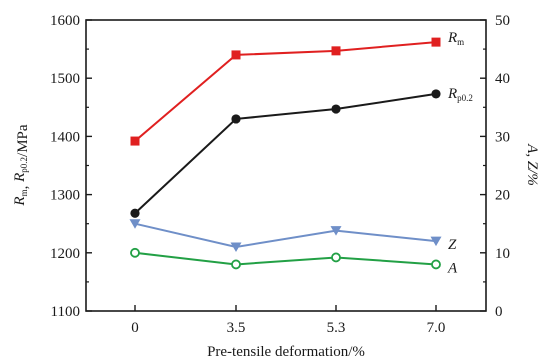 The height and width of the screenshot is (361, 540). What do you see at coordinates (502, 137) in the screenshot?
I see `right-y-tick-label: 30` at bounding box center [502, 137].